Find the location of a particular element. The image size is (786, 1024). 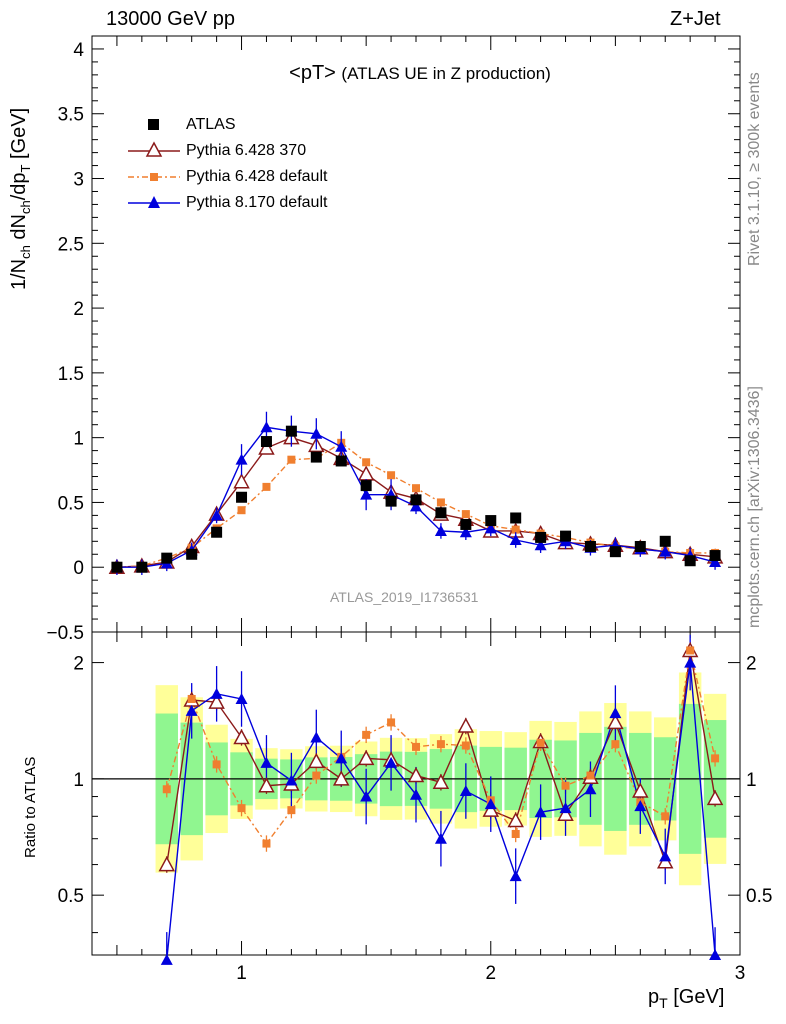

y-tick-label: 0.5 is located at coordinates (71, 503).